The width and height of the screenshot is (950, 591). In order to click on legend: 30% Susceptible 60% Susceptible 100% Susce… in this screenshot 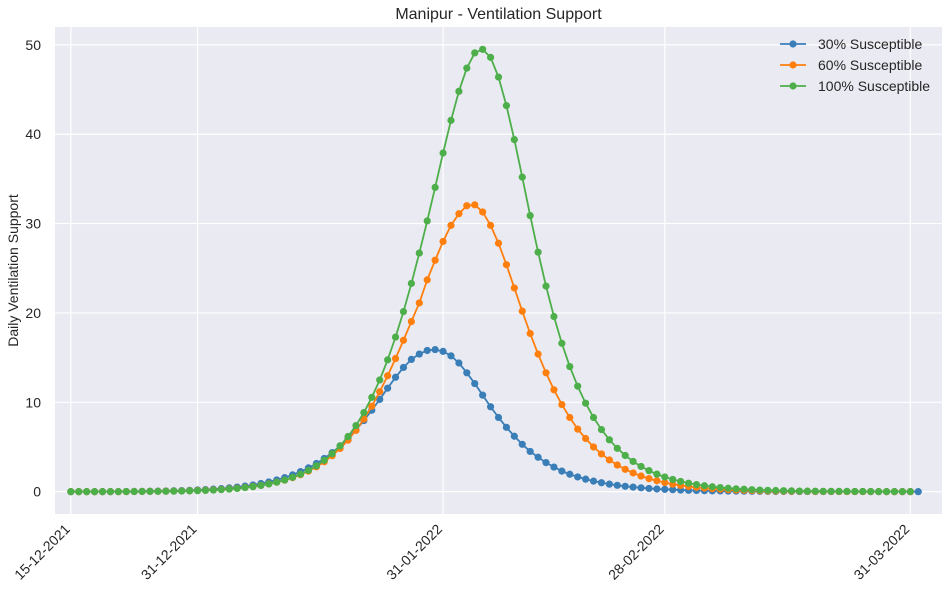, I will do `click(855, 65)`.